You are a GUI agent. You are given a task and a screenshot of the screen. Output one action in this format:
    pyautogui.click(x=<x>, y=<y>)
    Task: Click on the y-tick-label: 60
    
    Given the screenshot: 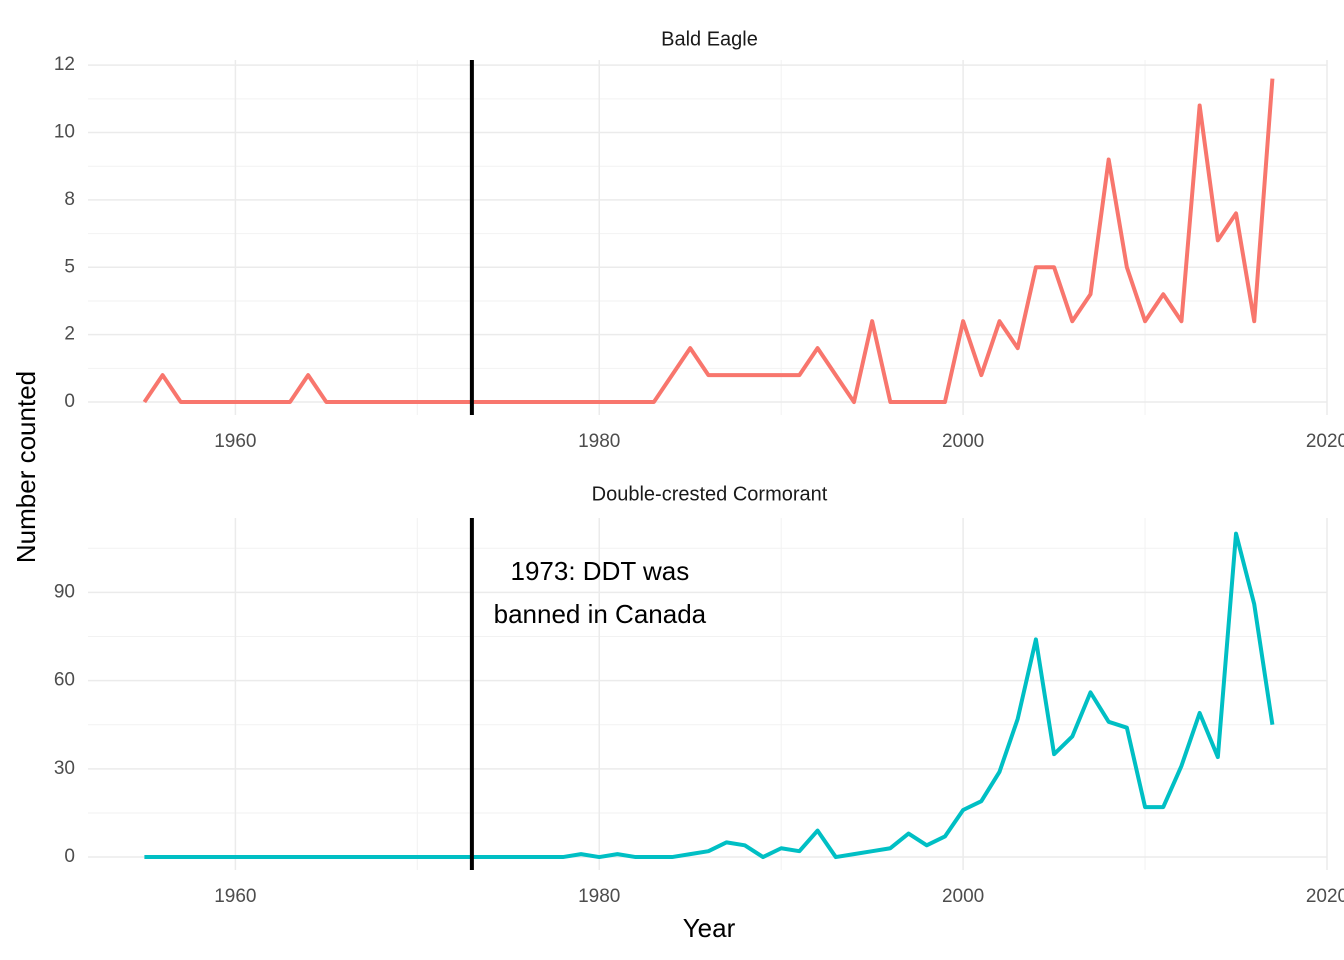 What is the action you would take?
    pyautogui.click(x=64, y=680)
    